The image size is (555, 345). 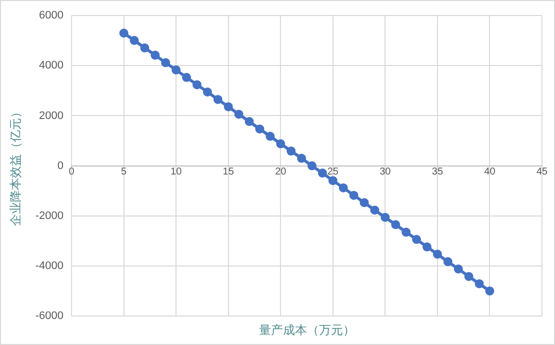 What do you see at coordinates (386, 172) in the screenshot?
I see `x-tick-label: 30` at bounding box center [386, 172].